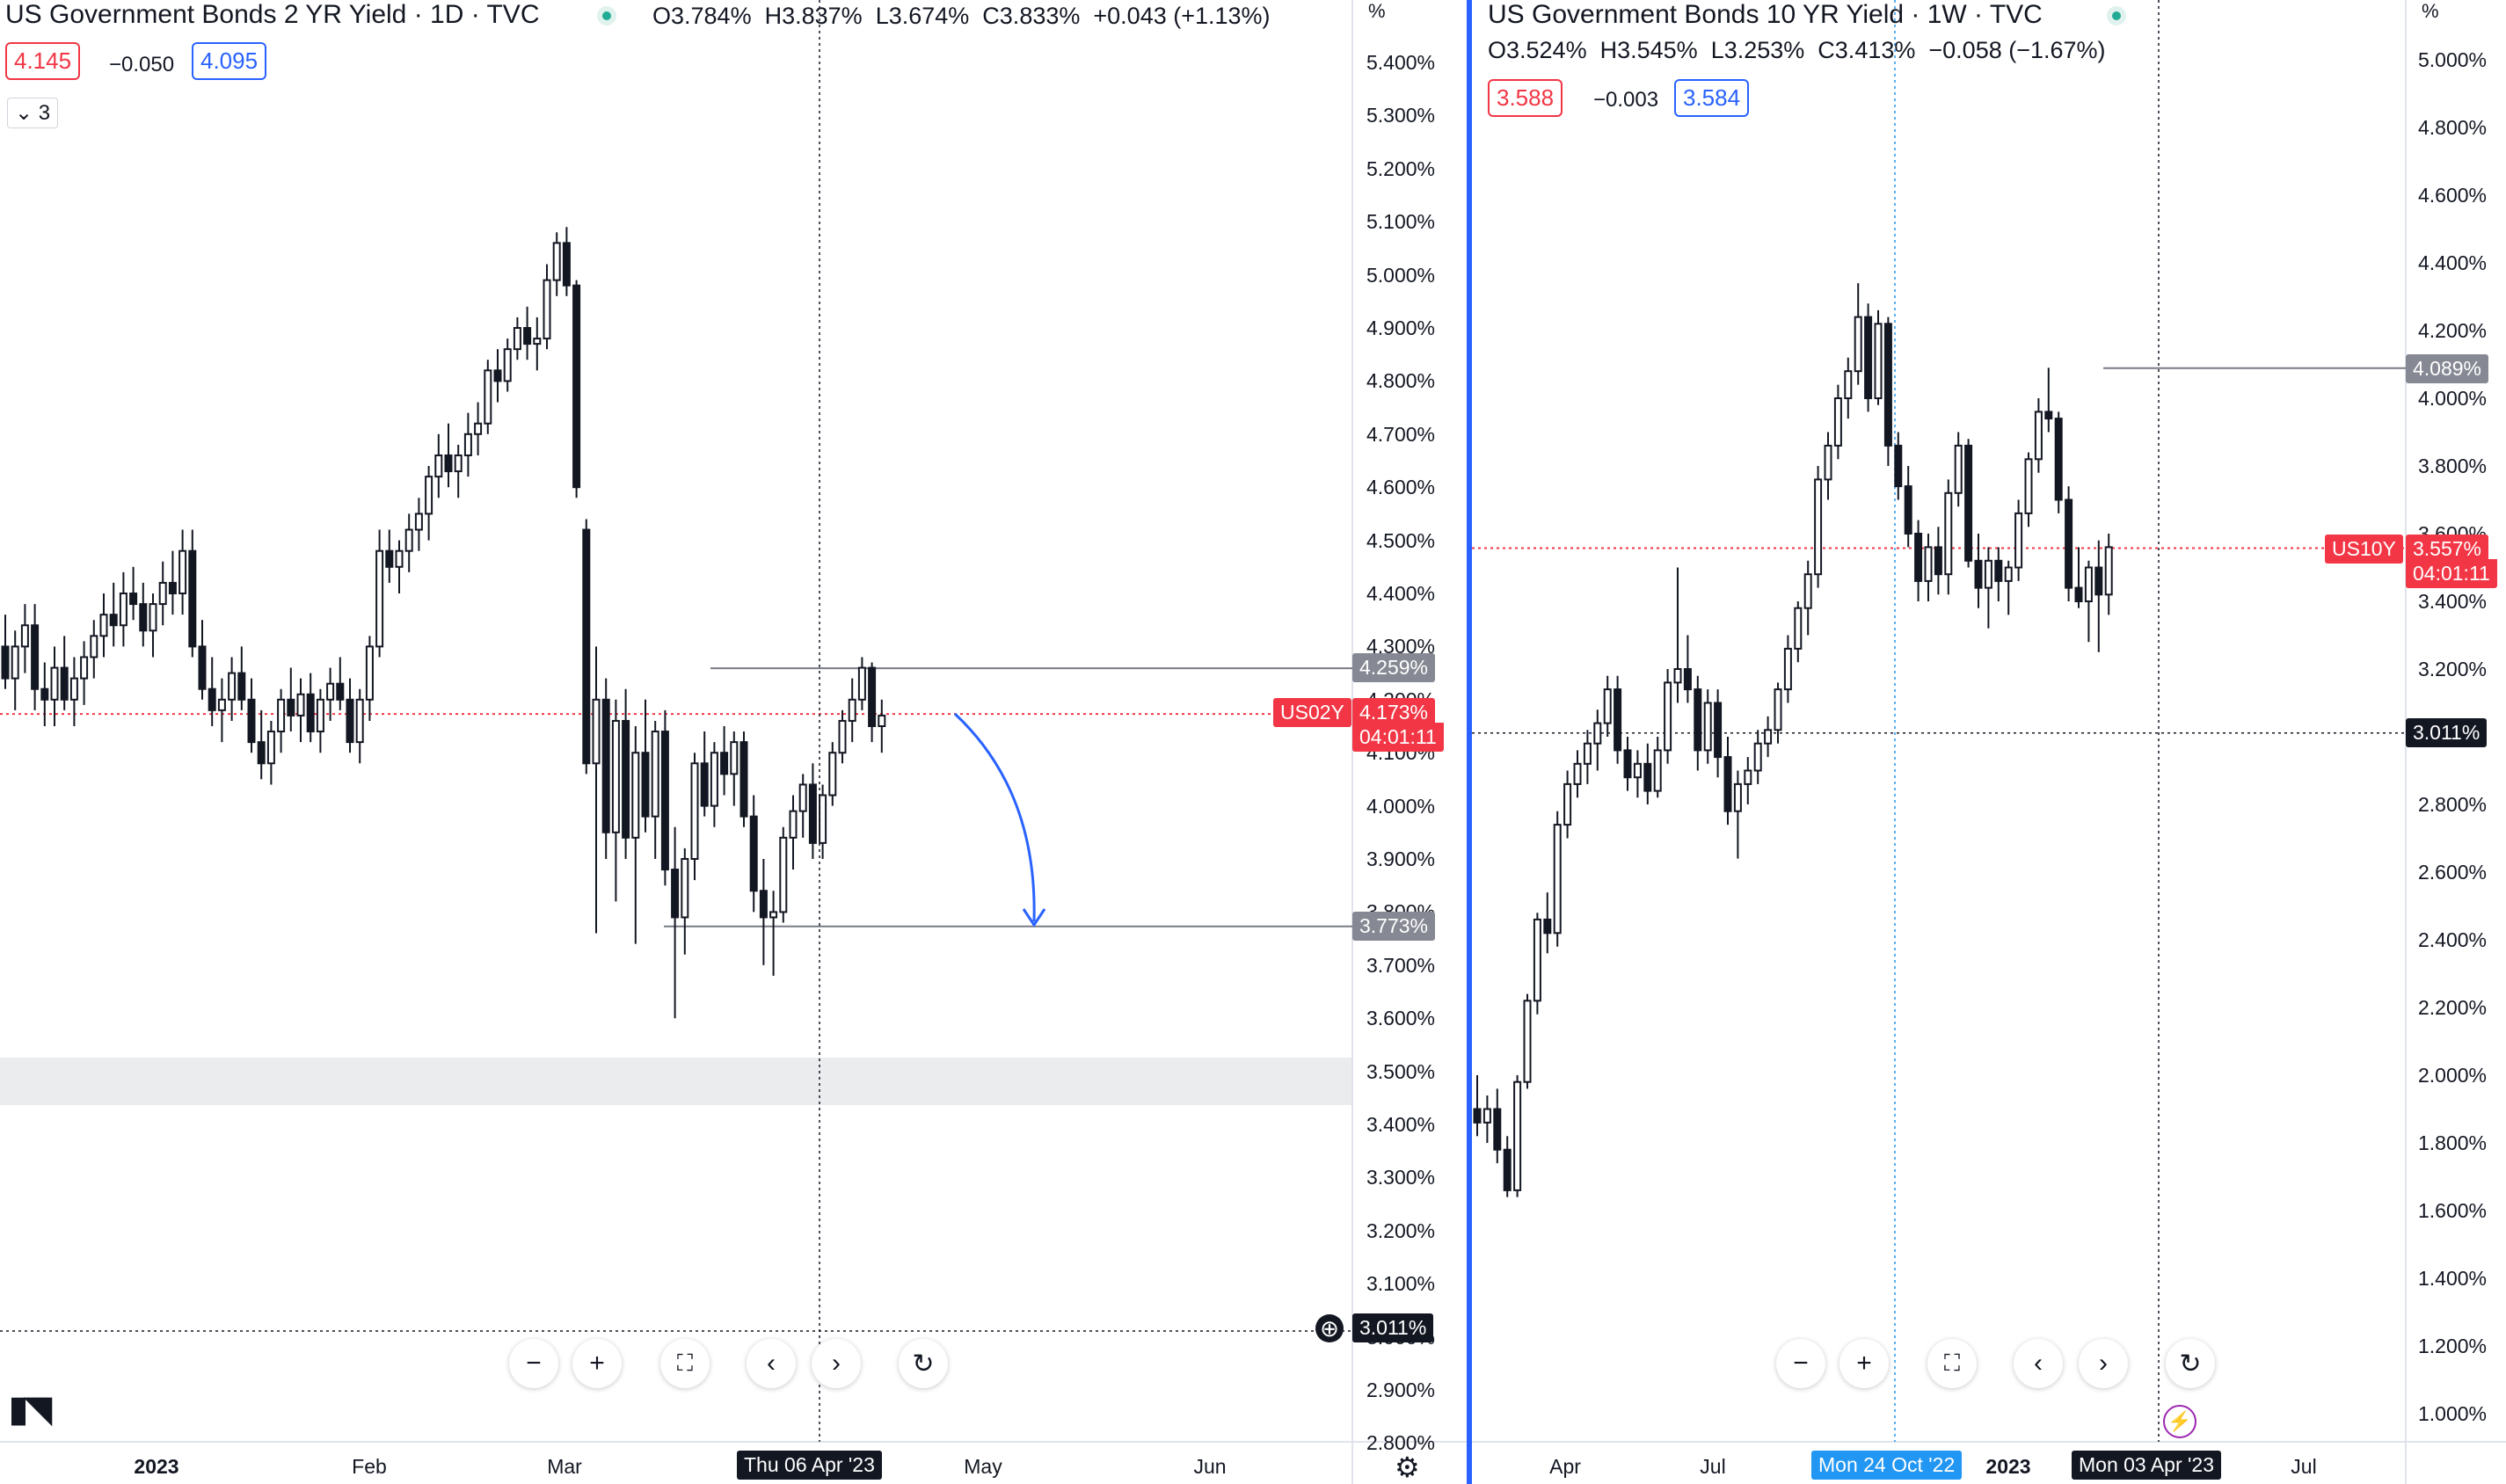  Describe the element at coordinates (2453, 60) in the screenshot. I see `right-price-tick: 5.000%` at that location.